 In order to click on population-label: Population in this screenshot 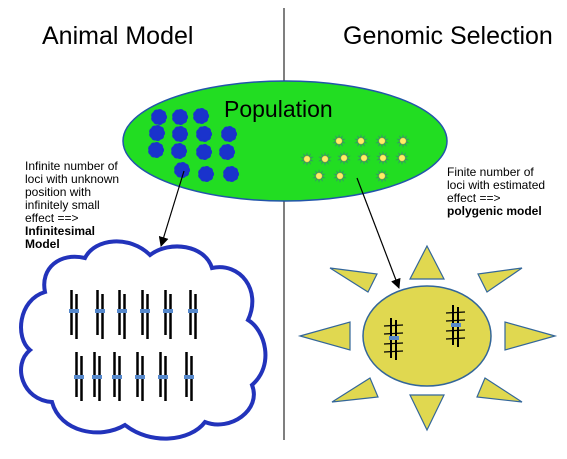, I will do `click(278, 109)`.